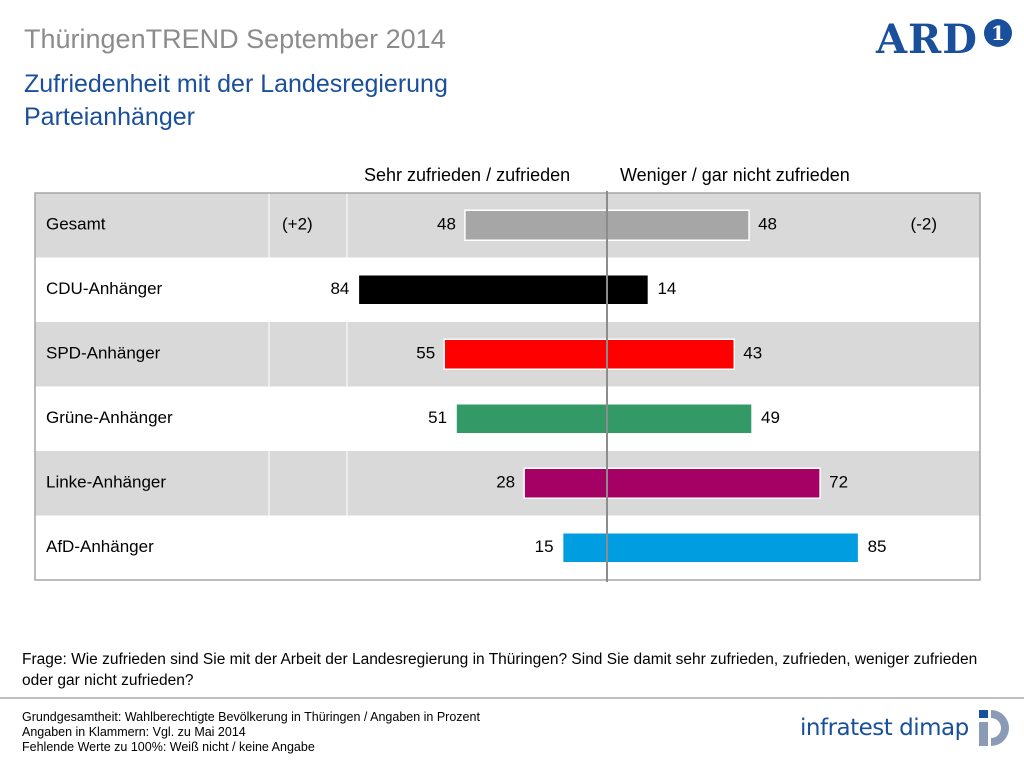 This screenshot has height=768, width=1024. Describe the element at coordinates (339, 288) in the screenshot. I see `value-label-satisfied: 84` at that location.